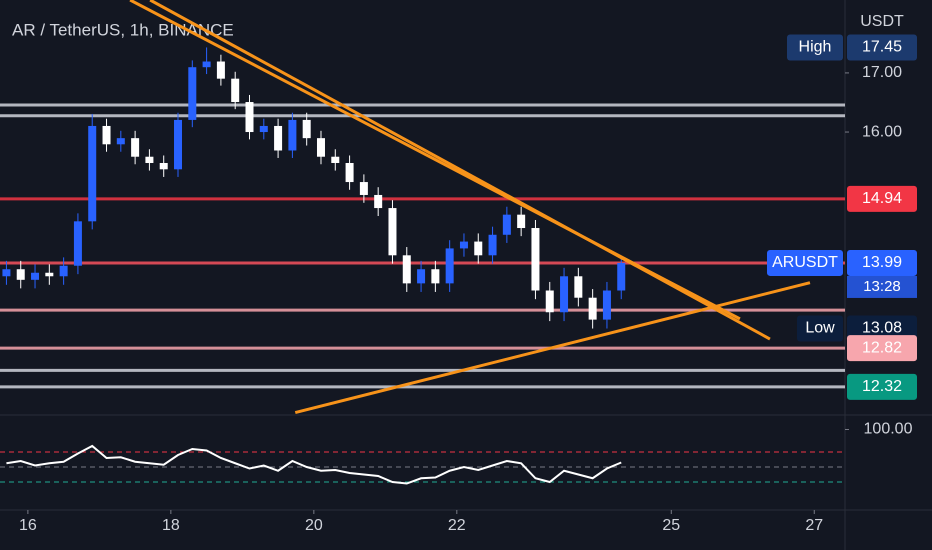 This screenshot has height=550, width=932. I want to click on y-tick-label: 16.00, so click(882, 131).